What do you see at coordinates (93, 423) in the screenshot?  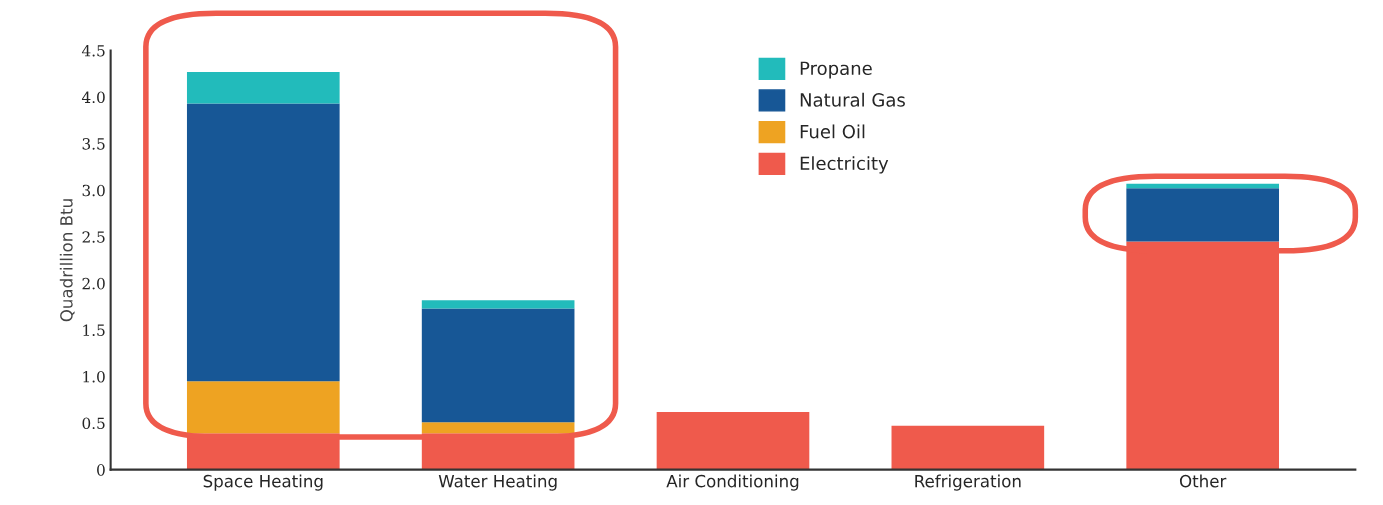 I see `y-tick-label: 0.5` at bounding box center [93, 423].